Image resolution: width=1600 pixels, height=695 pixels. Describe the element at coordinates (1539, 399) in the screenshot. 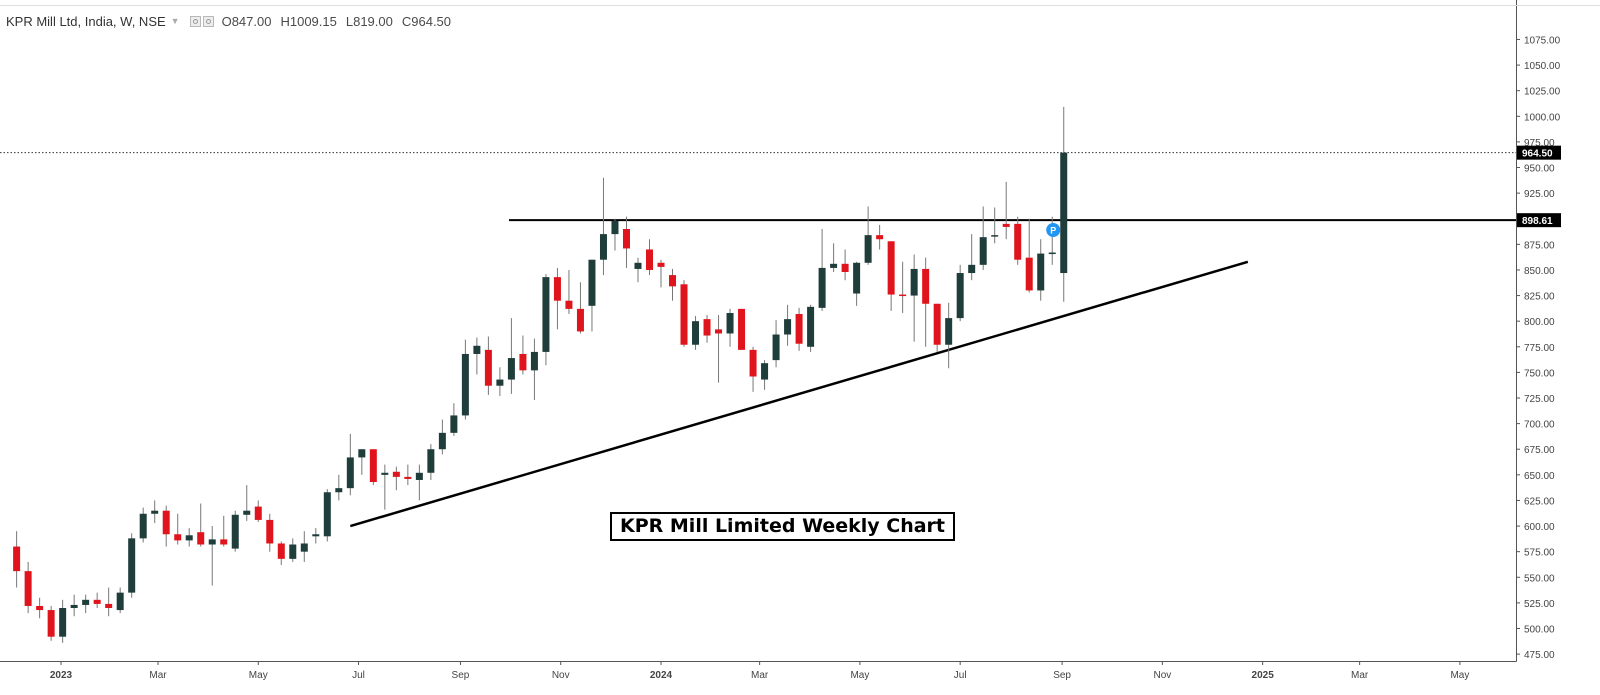

I see `y-tick-label: 725.00` at that location.